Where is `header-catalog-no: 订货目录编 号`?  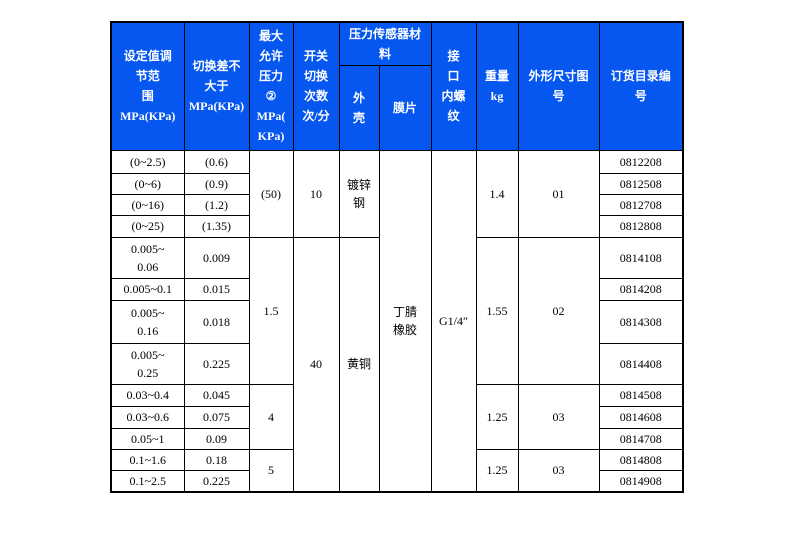
header-catalog-no: 订货目录编 号 is located at coordinates (641, 86).